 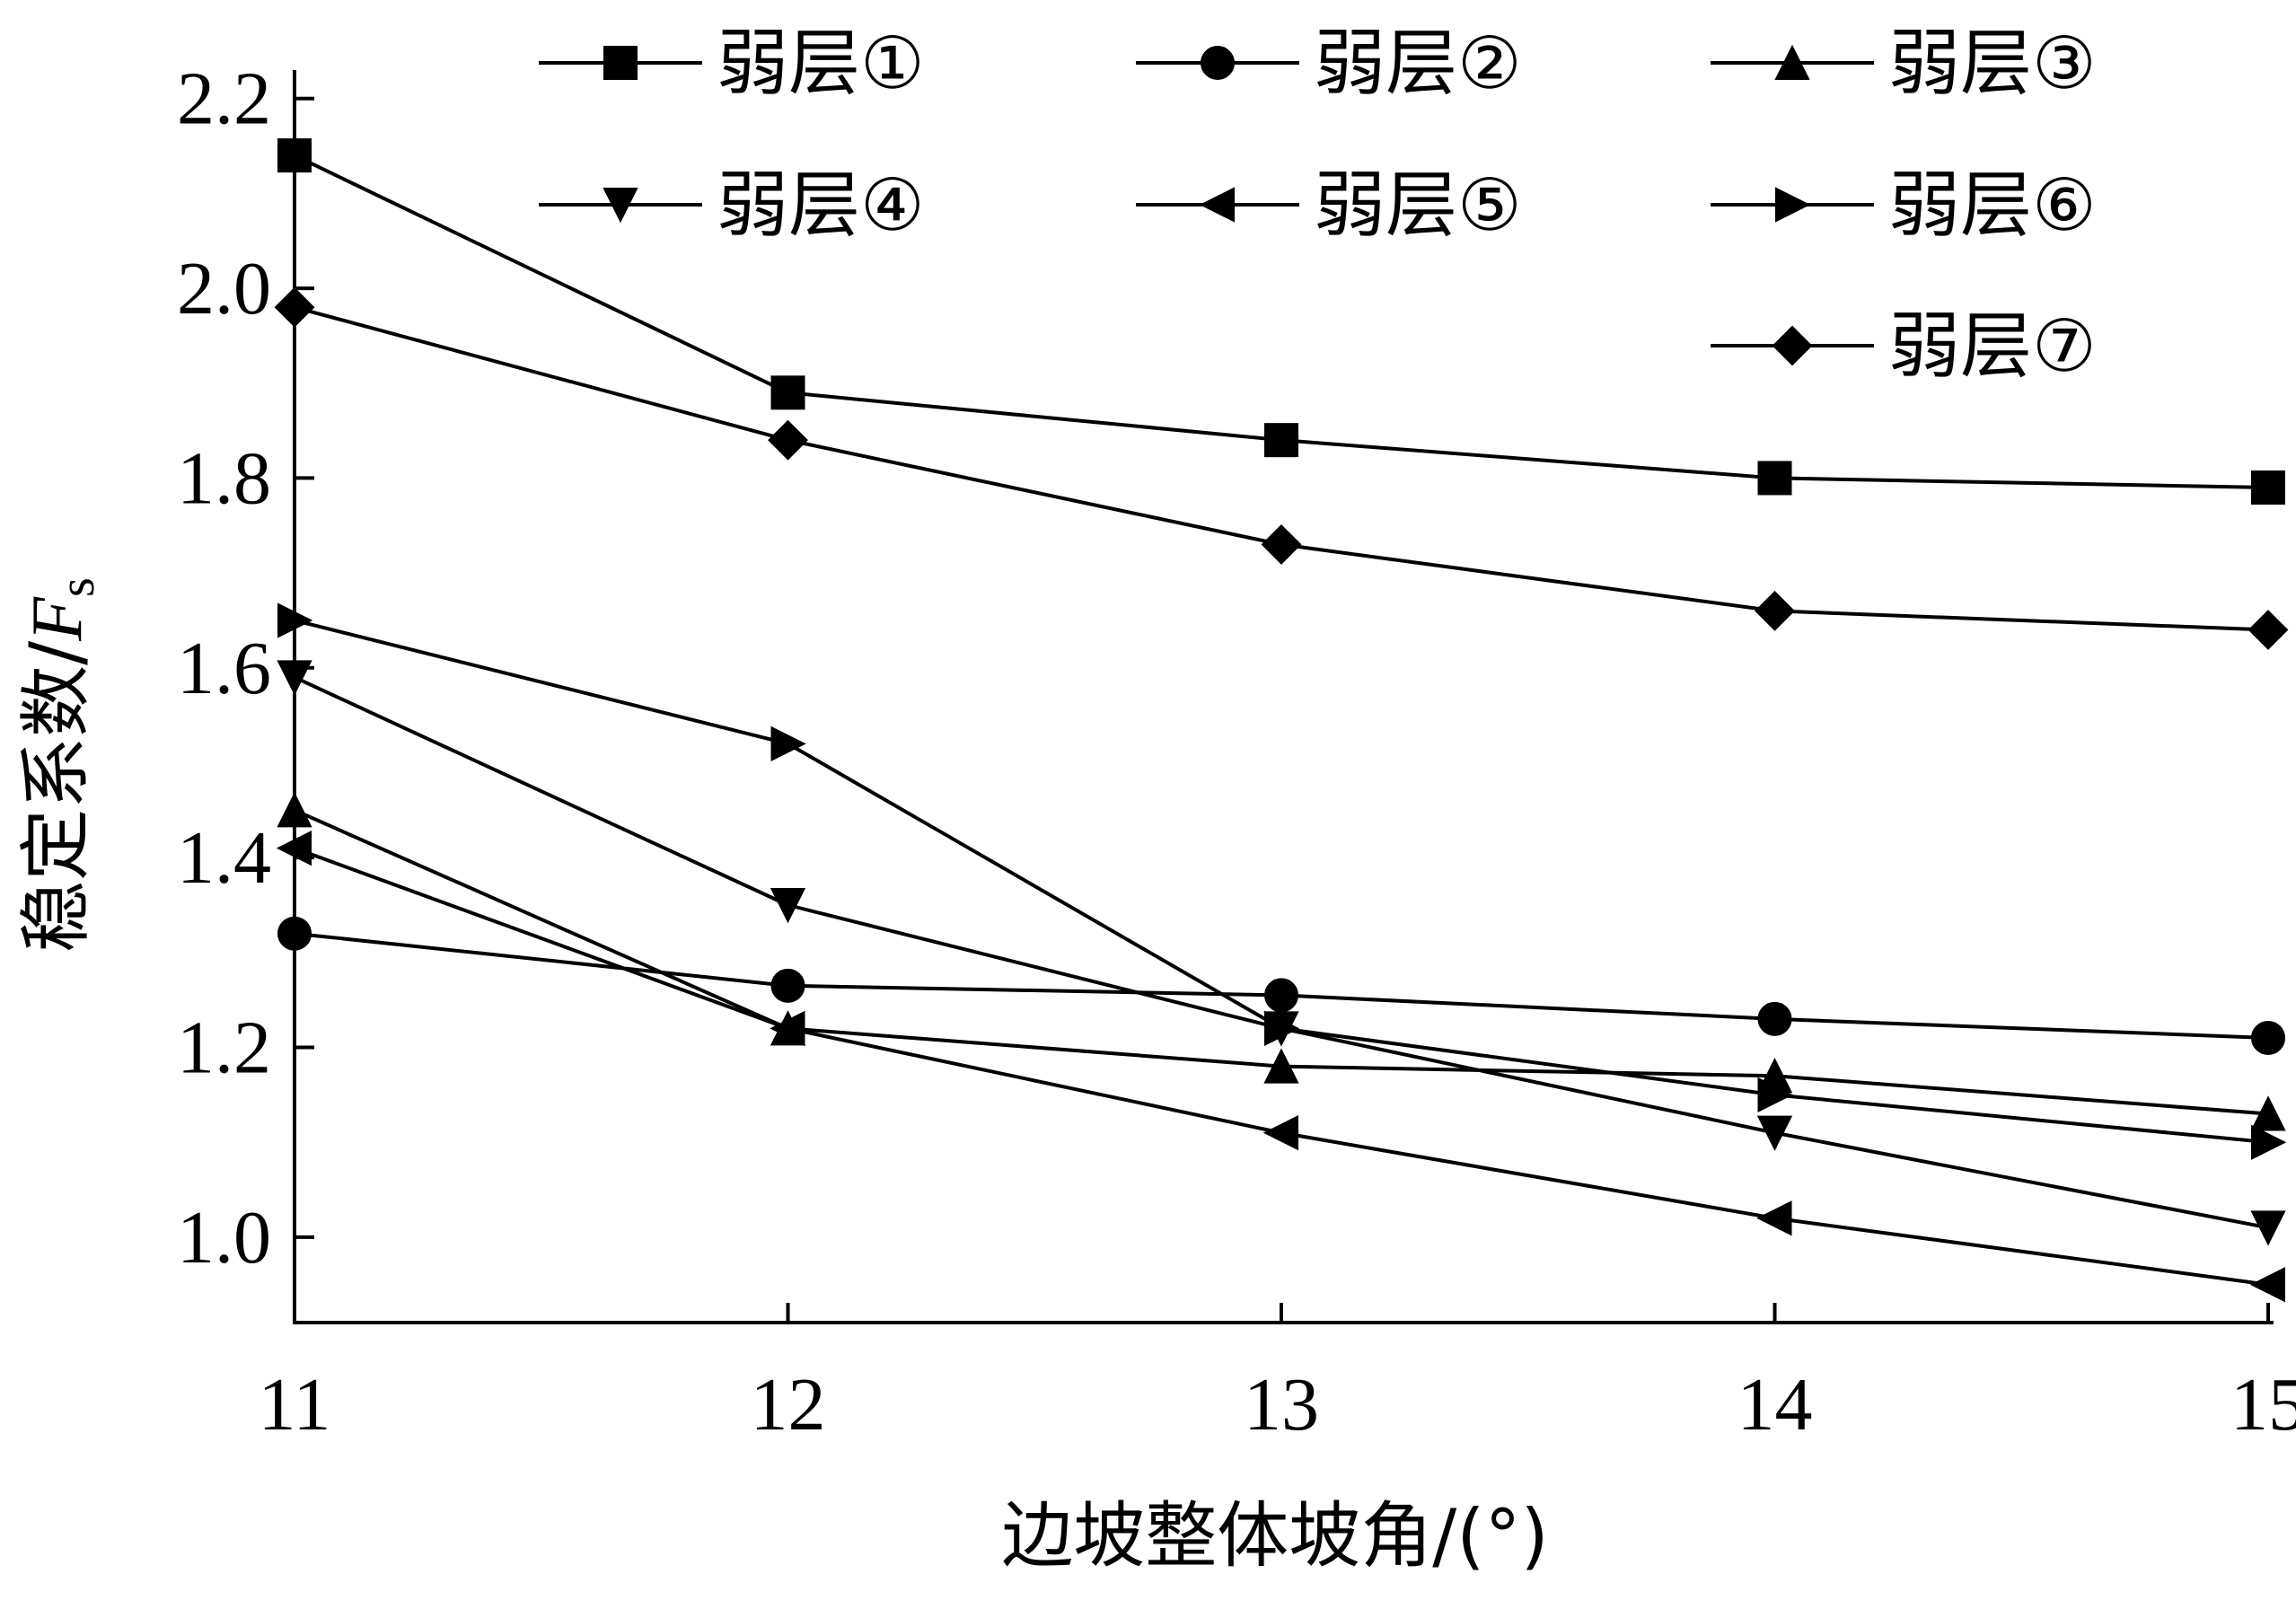 What do you see at coordinates (77, 587) in the screenshot?
I see `y-axis-title-subscript: s` at bounding box center [77, 587].